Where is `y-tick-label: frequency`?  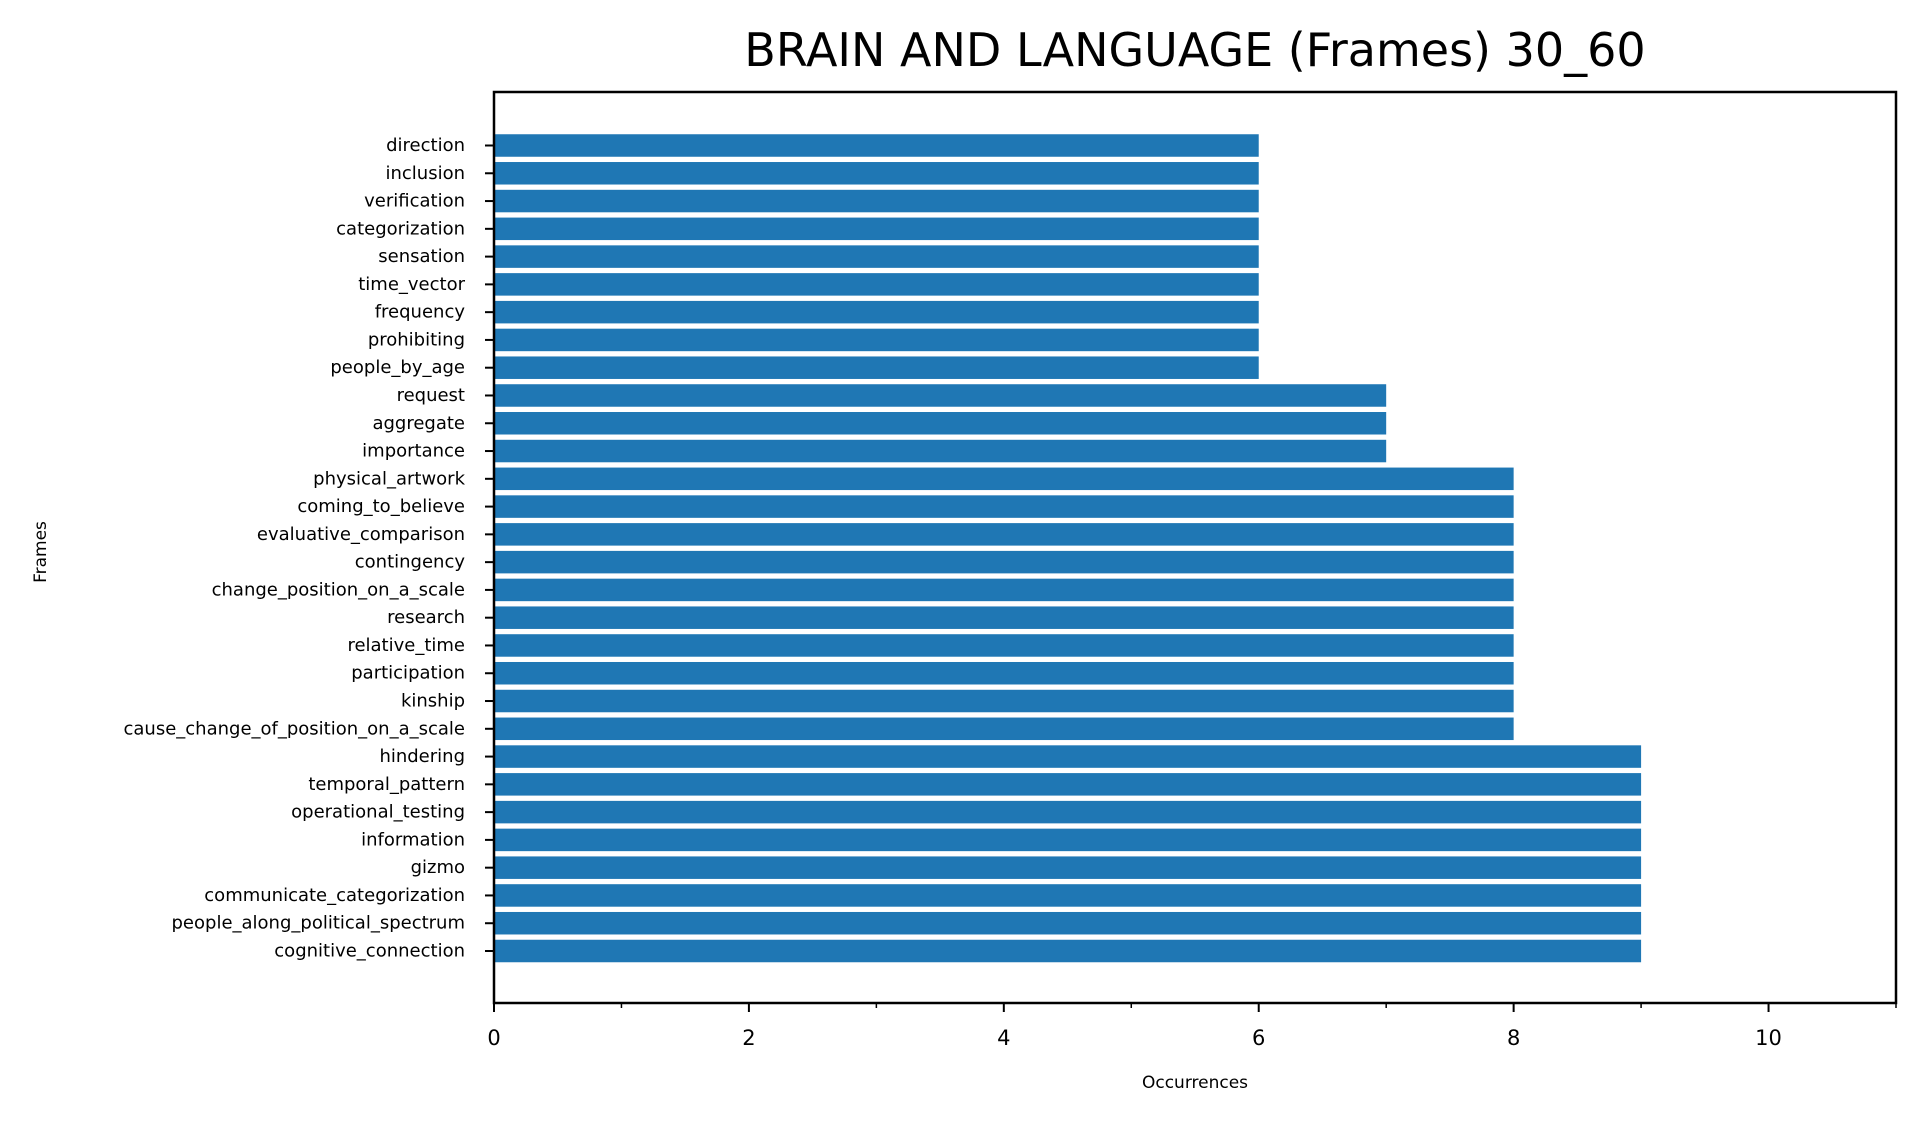 y-tick-label: frequency is located at coordinates (420, 312).